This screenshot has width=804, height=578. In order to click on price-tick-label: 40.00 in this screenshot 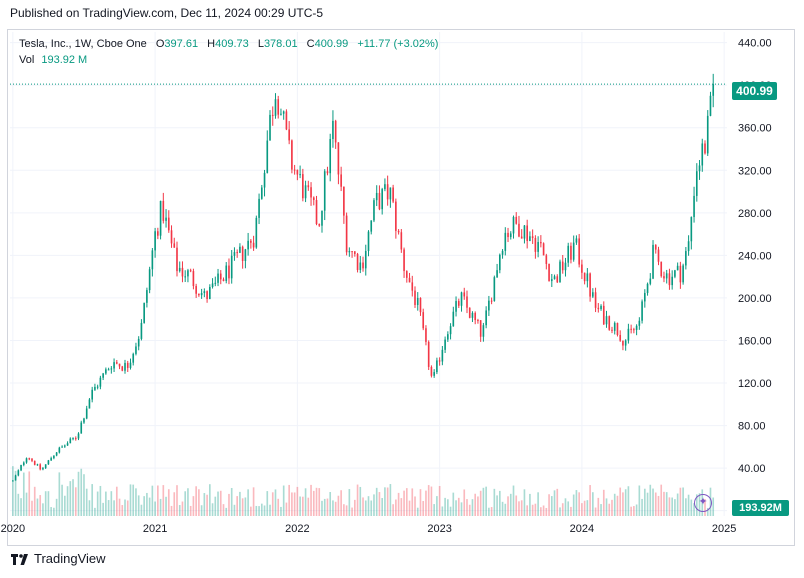, I will do `click(752, 469)`.